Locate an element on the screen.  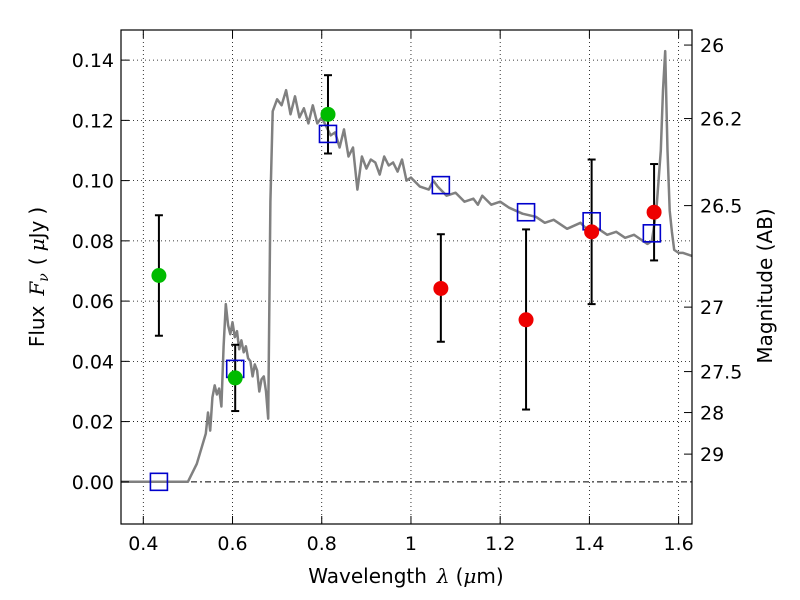
x-tick-label: 1 is located at coordinates (411, 544).